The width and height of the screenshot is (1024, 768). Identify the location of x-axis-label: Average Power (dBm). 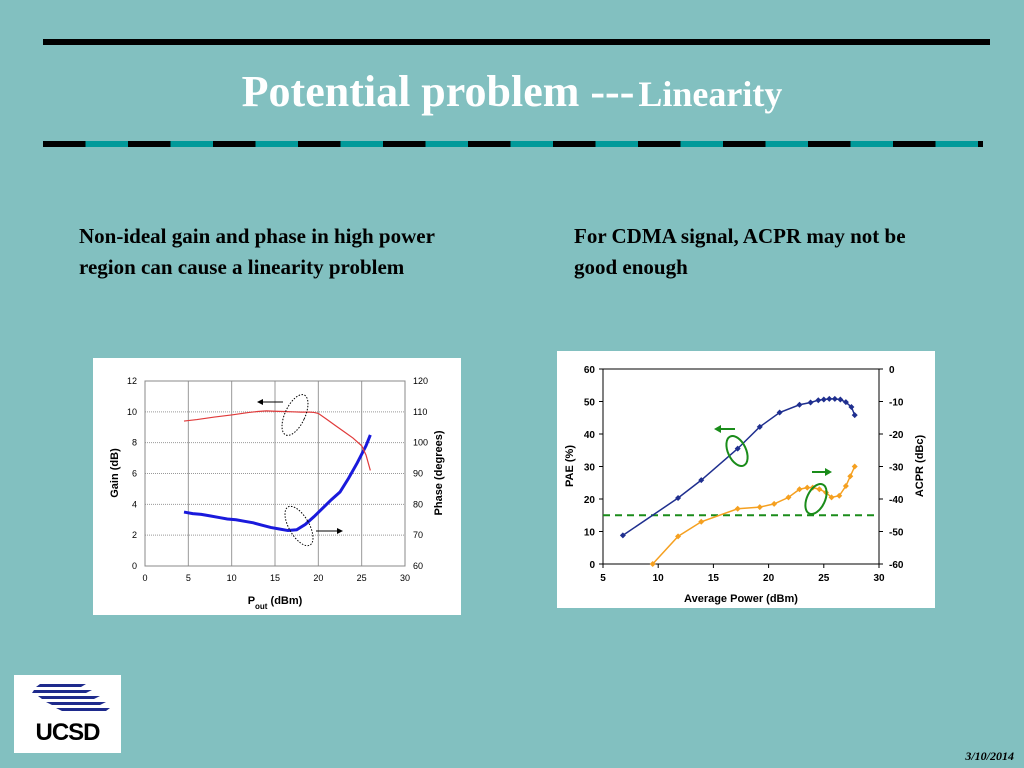
(741, 599).